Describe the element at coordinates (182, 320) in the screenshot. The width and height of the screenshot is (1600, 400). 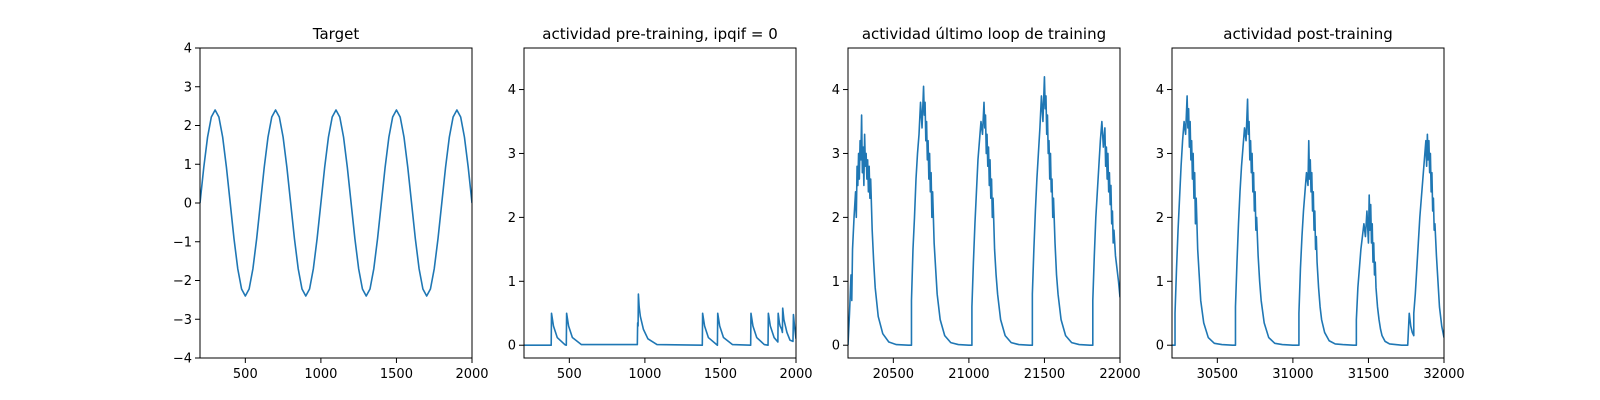
I see `y-tick-label: −3` at that location.